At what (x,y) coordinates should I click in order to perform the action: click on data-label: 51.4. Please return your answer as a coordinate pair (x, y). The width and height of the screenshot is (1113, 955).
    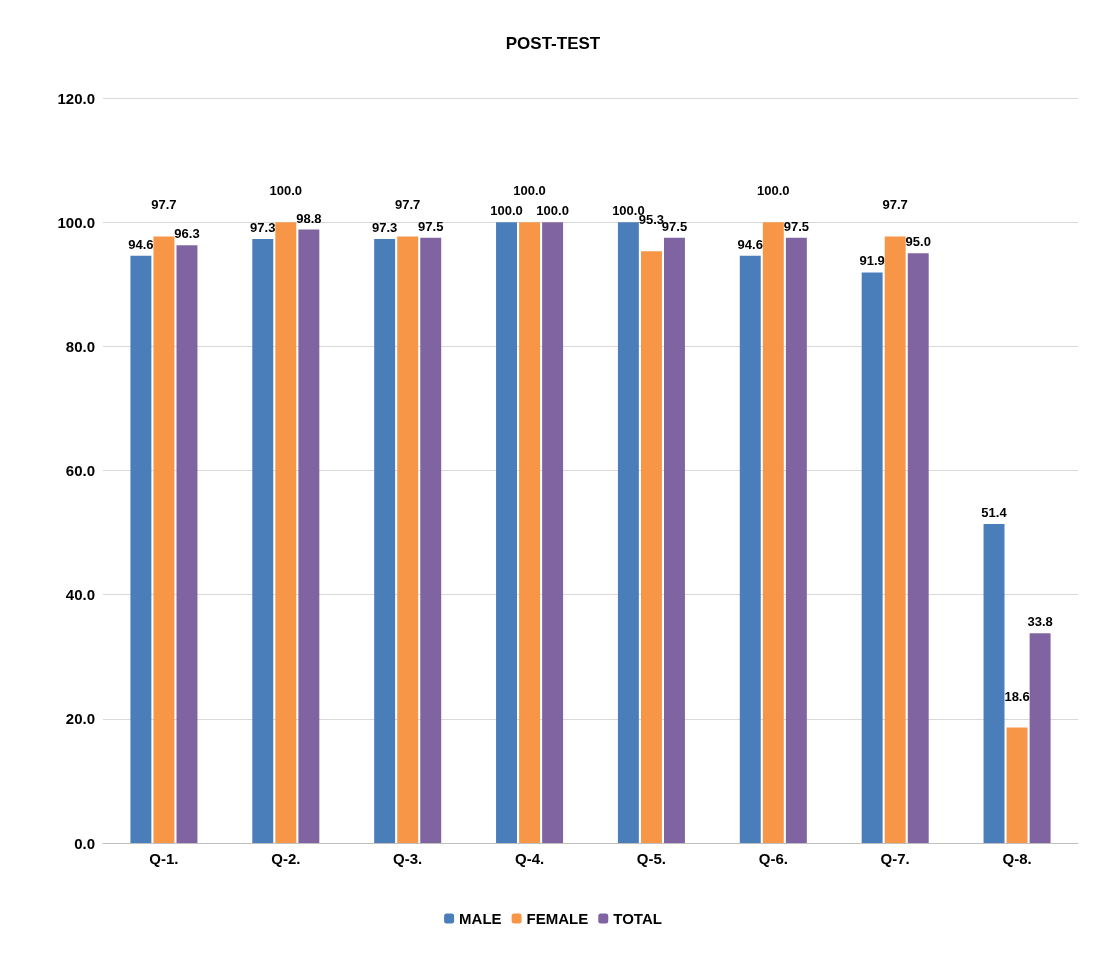
    Looking at the image, I should click on (994, 512).